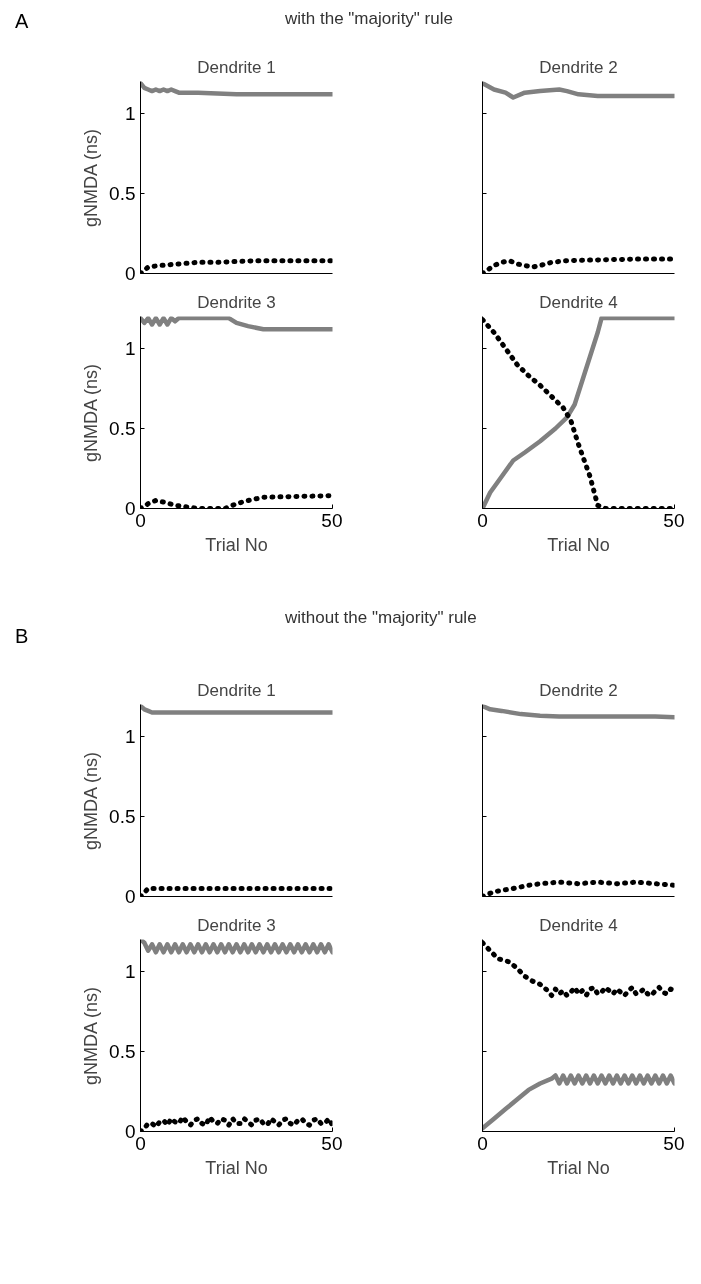  I want to click on text: B, so click(22, 636).